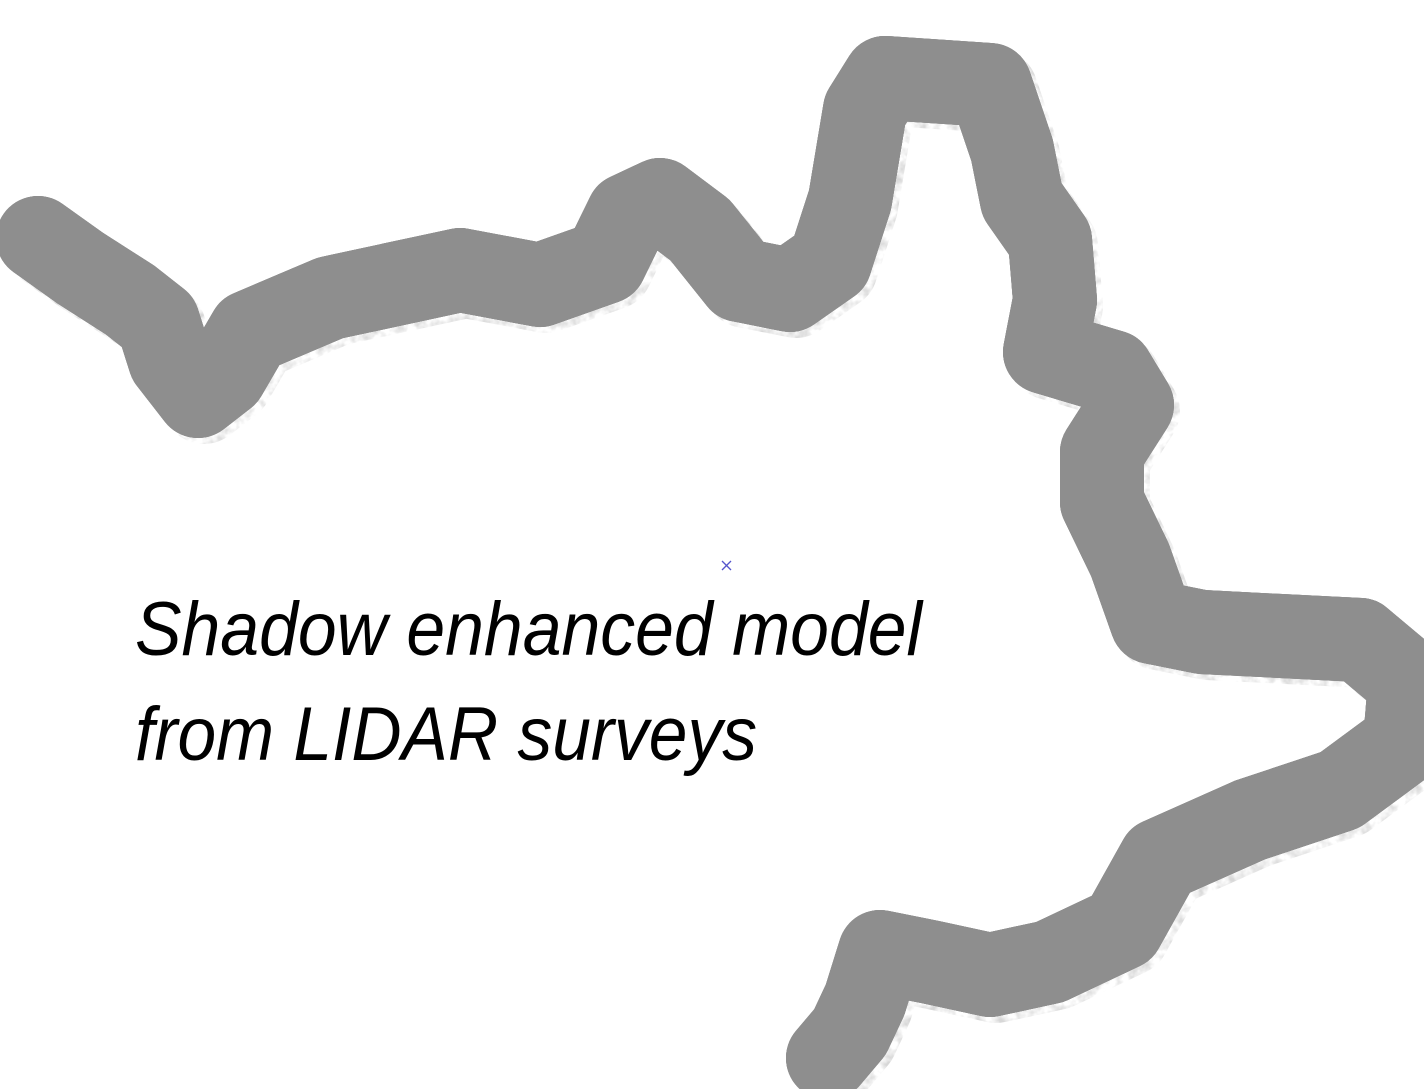 The height and width of the screenshot is (1089, 1424). I want to click on cursor-stroke, so click(726, 565).